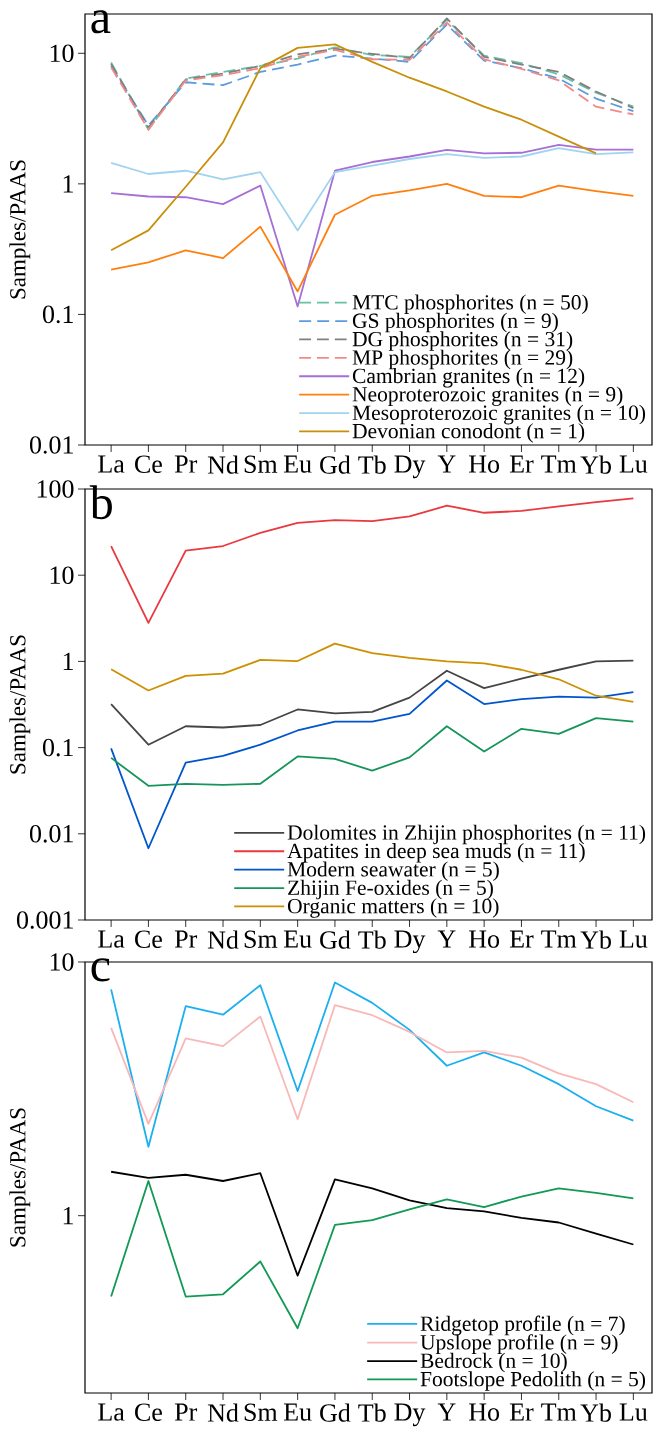 The height and width of the screenshot is (1435, 653). What do you see at coordinates (522, 1325) in the screenshot?
I see `legend-label: Ridgetop profile (n = 7)` at bounding box center [522, 1325].